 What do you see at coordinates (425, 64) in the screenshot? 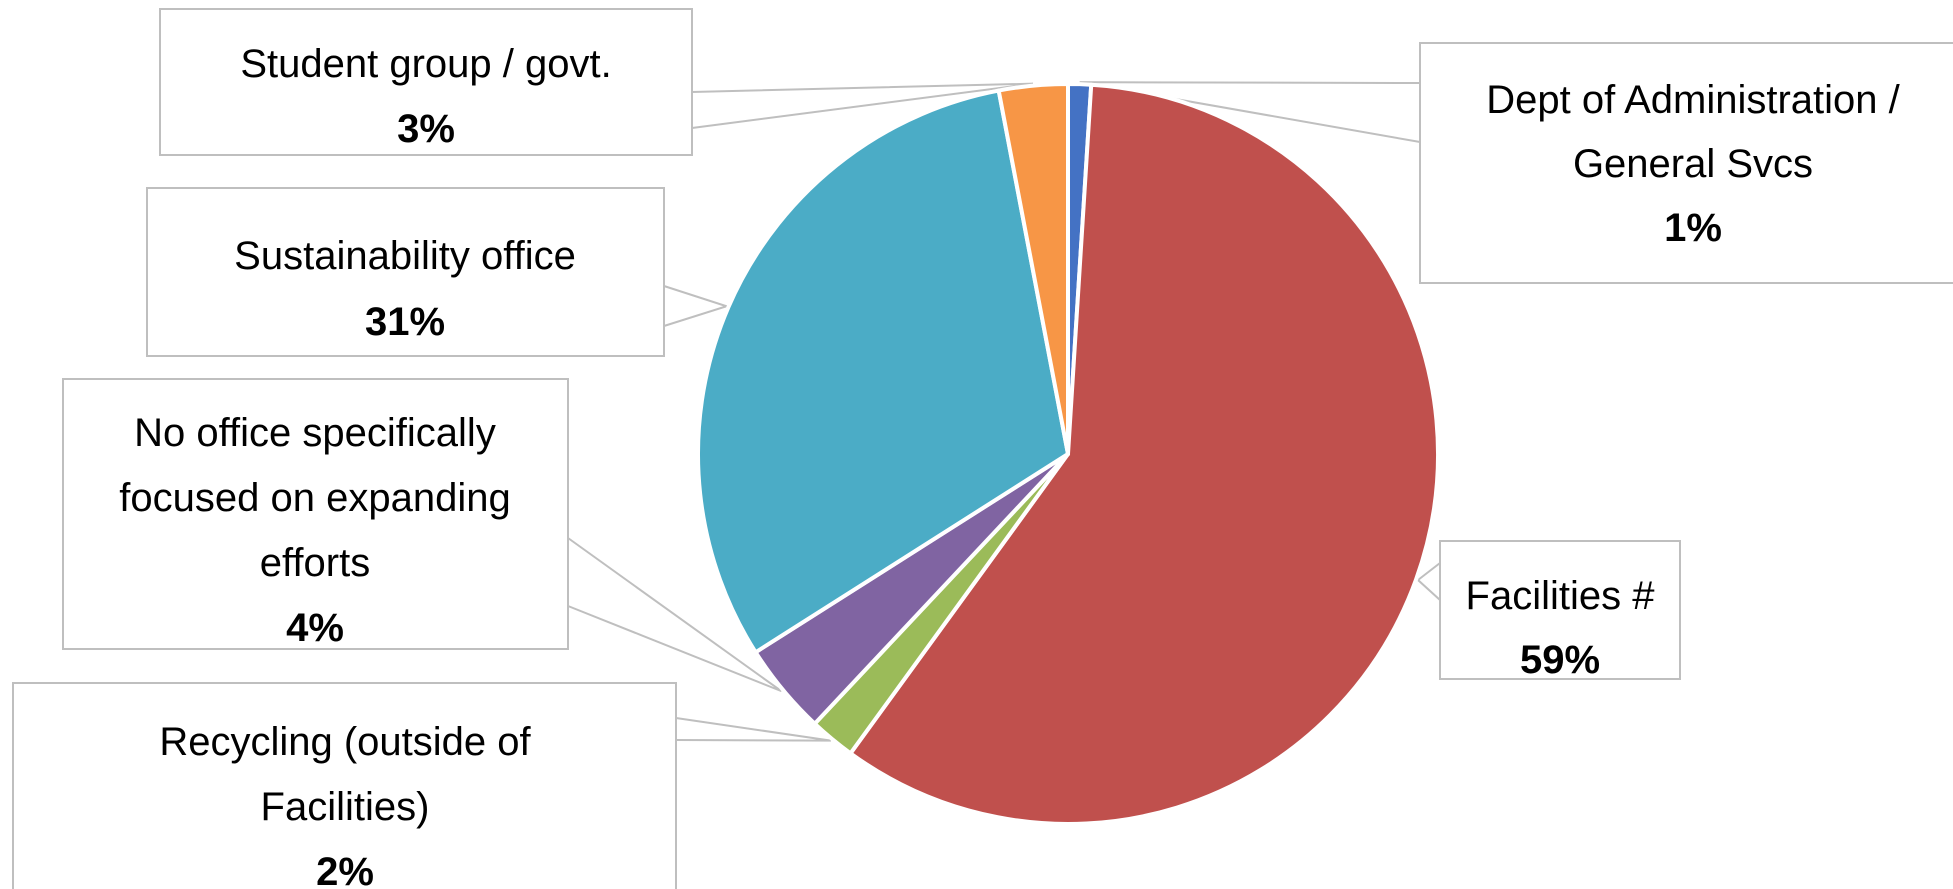
I see `slice-label-student-group-govt: Student group / govt.` at bounding box center [425, 64].